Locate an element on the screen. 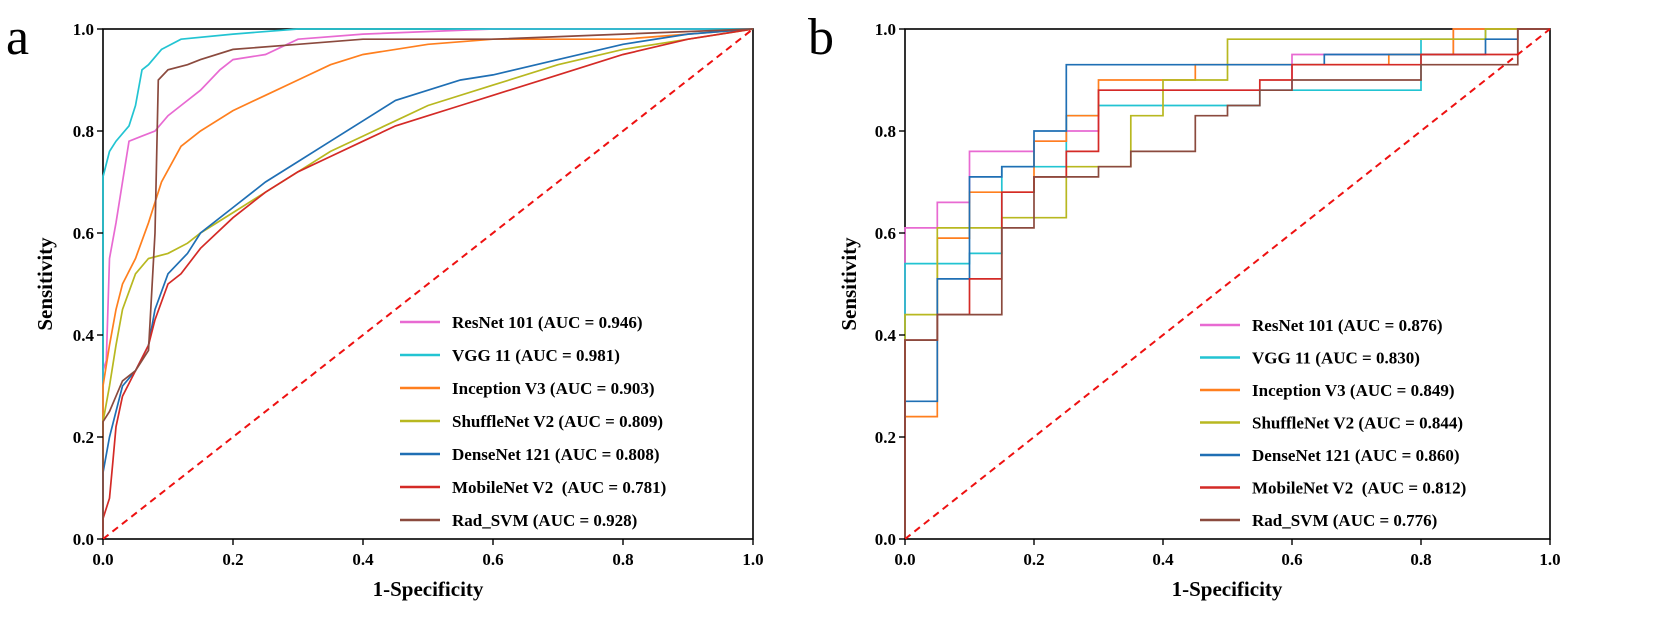 The image size is (1654, 639). legend-label: ShuffleNet V2 (AUC = 0.809) is located at coordinates (557, 421).